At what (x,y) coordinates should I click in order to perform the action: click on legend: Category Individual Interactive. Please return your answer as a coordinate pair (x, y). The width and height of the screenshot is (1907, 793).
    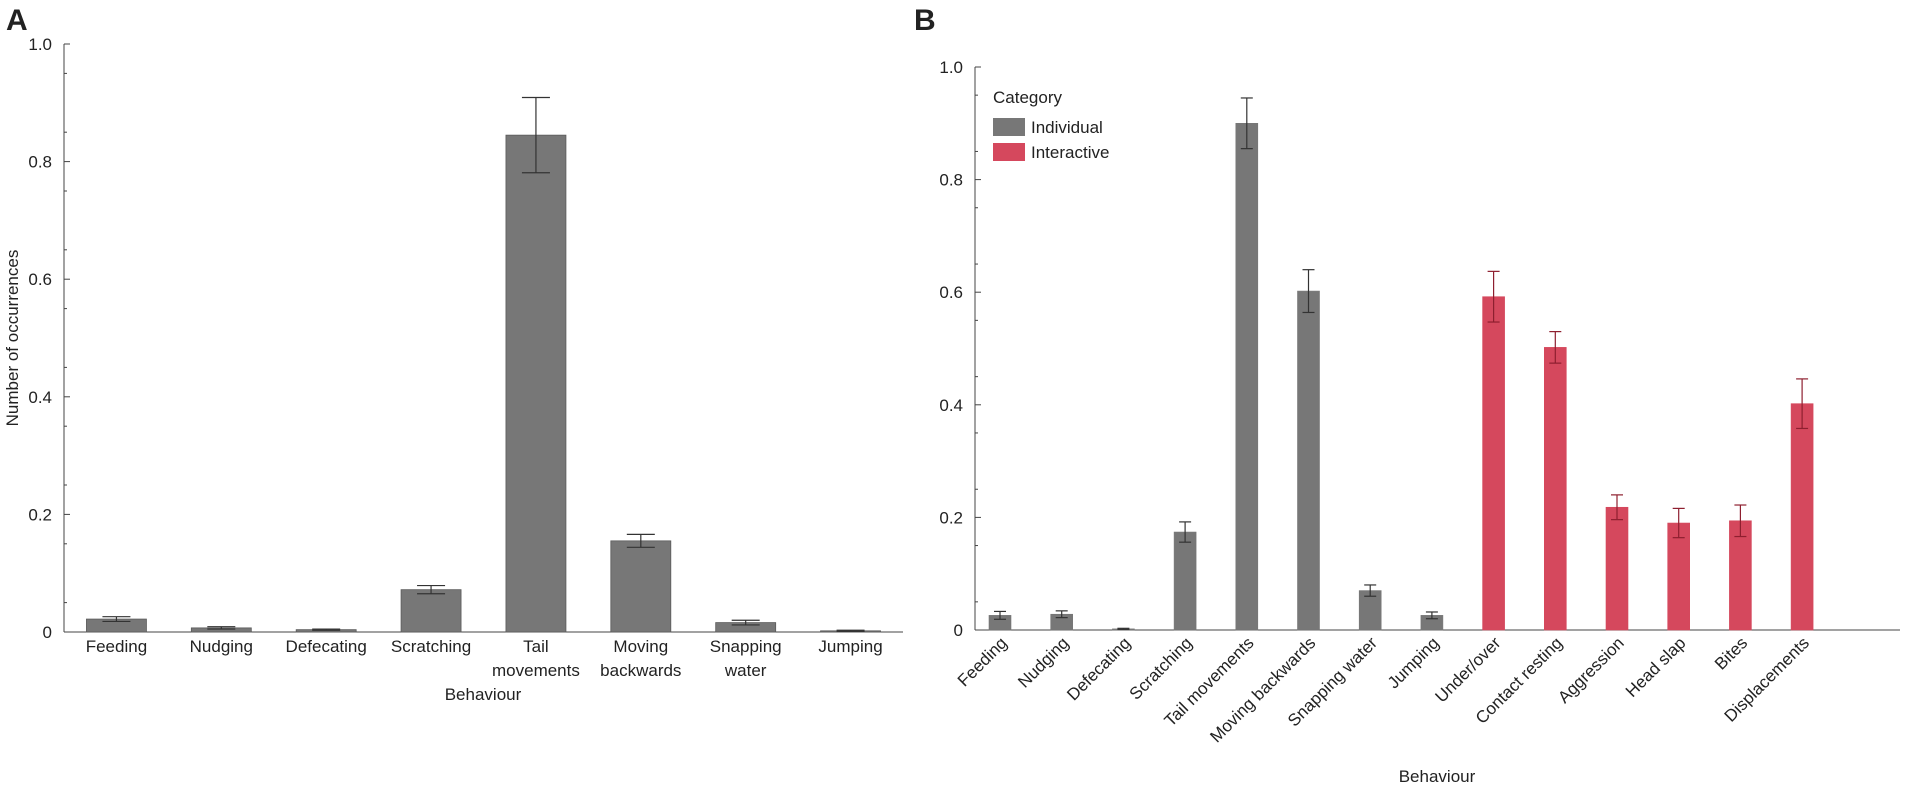
    Looking at the image, I should click on (1051, 125).